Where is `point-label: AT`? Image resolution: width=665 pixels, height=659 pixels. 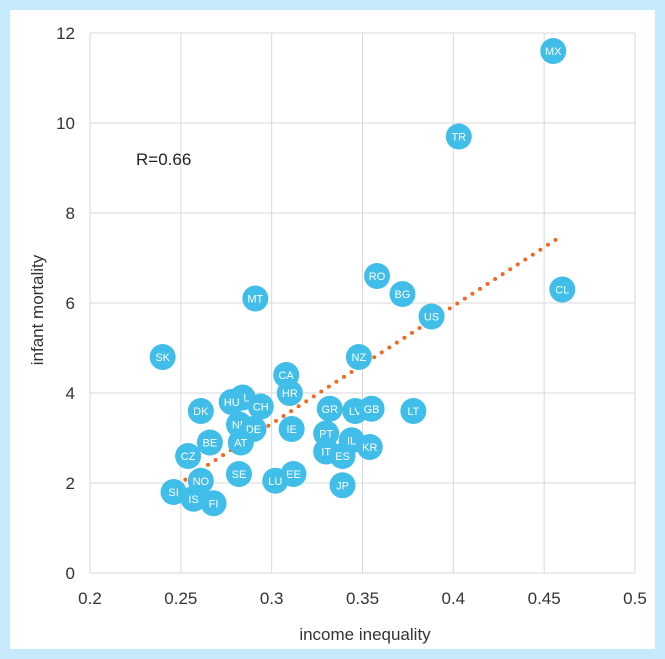
point-label: AT is located at coordinates (241, 444).